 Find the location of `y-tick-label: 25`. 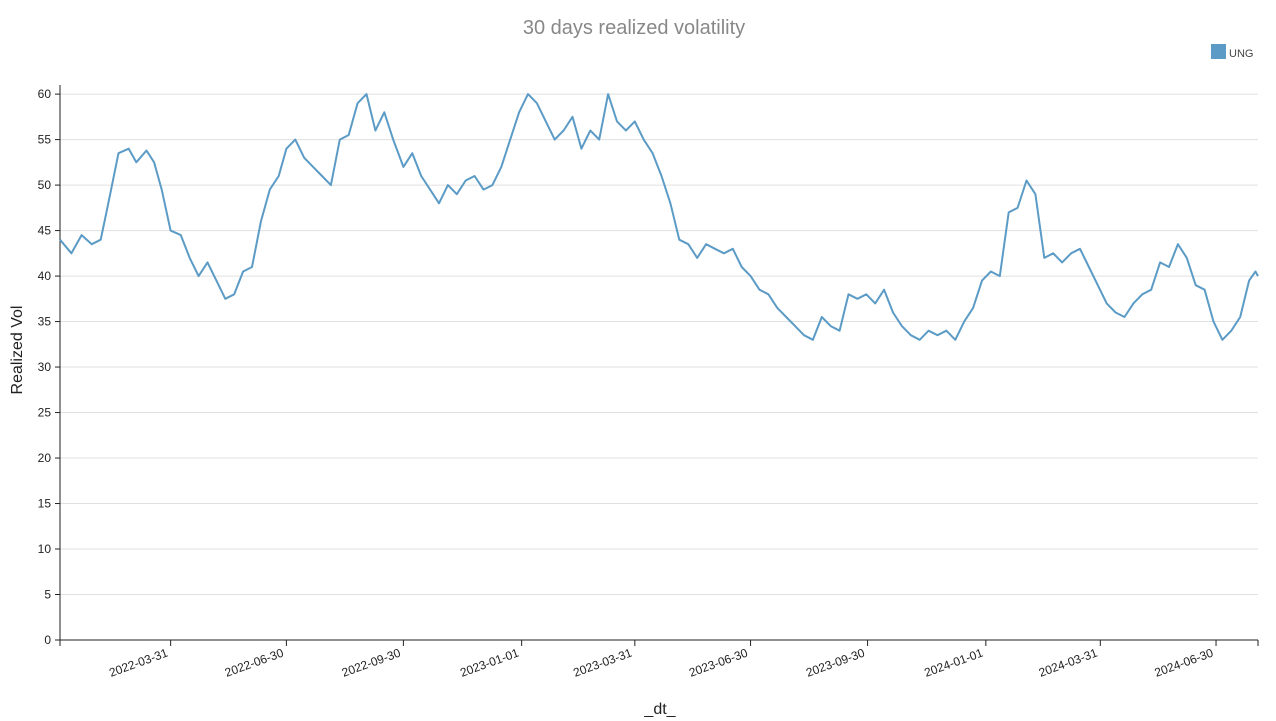

y-tick-label: 25 is located at coordinates (45, 413).